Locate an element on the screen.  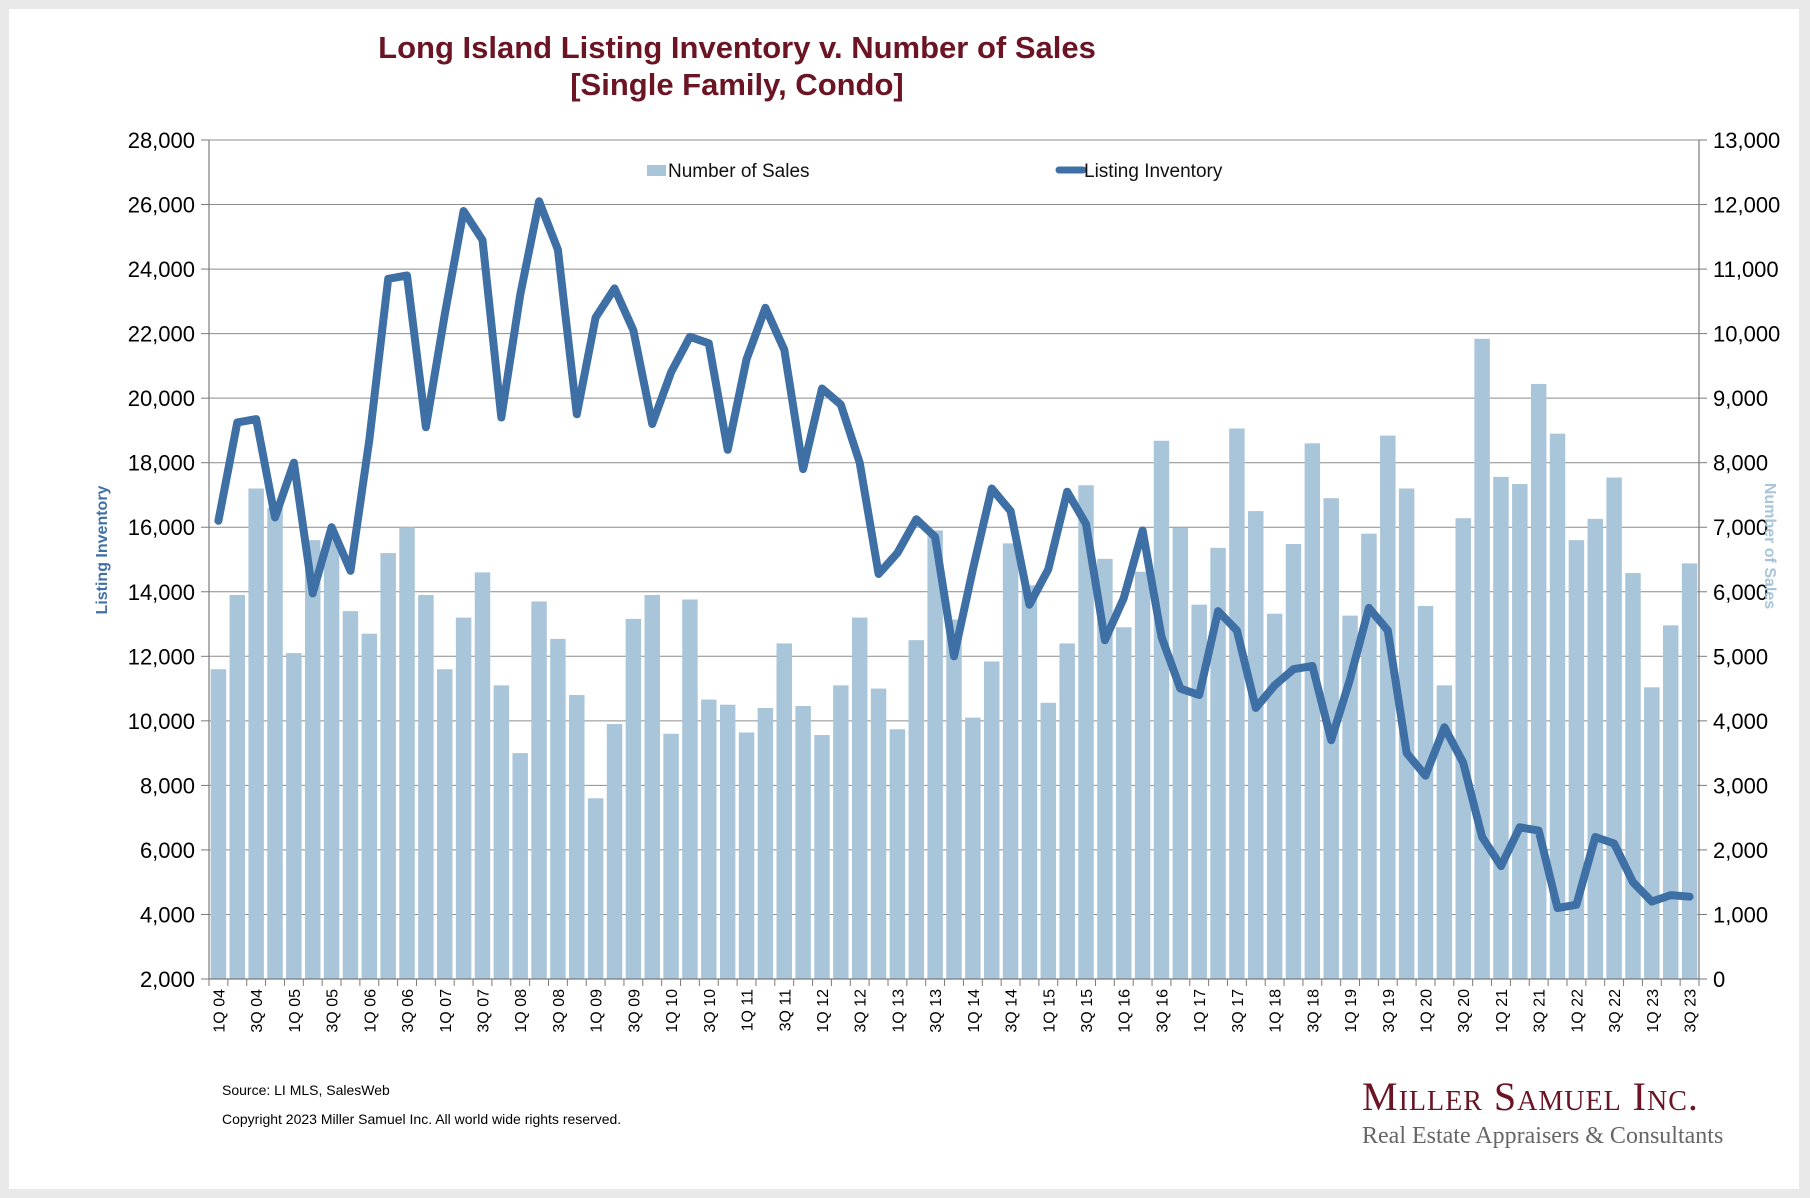
x-tick-label: 1Q 09 is located at coordinates (597, 1011).